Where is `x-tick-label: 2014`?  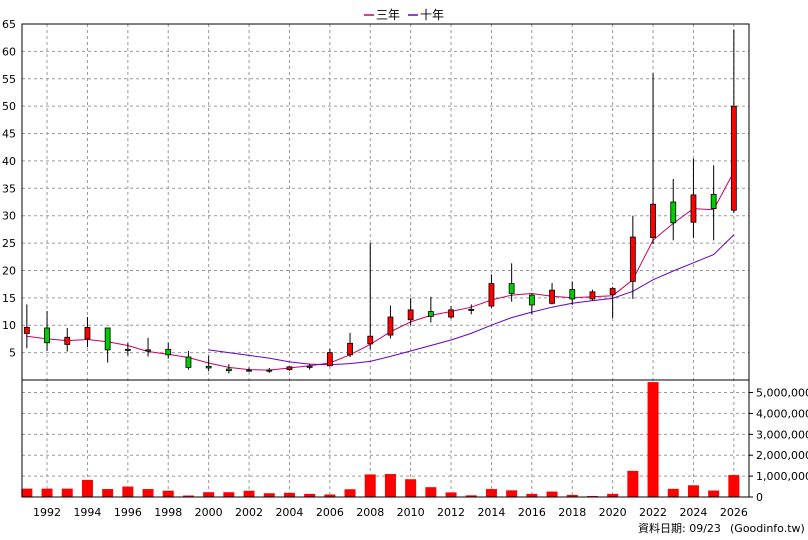 x-tick-label: 2014 is located at coordinates (491, 512).